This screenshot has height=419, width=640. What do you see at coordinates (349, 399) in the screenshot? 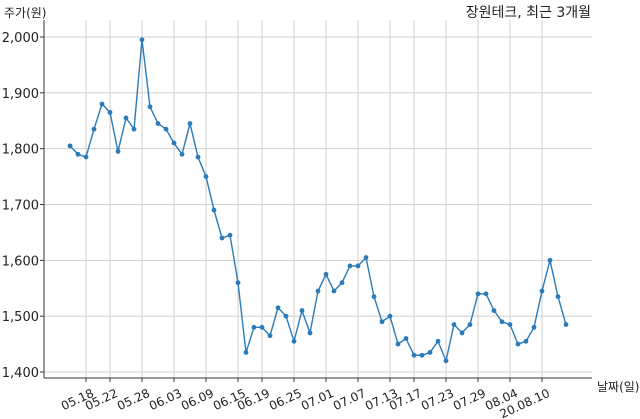
I see `x-tick-label: 07.07` at bounding box center [349, 399].